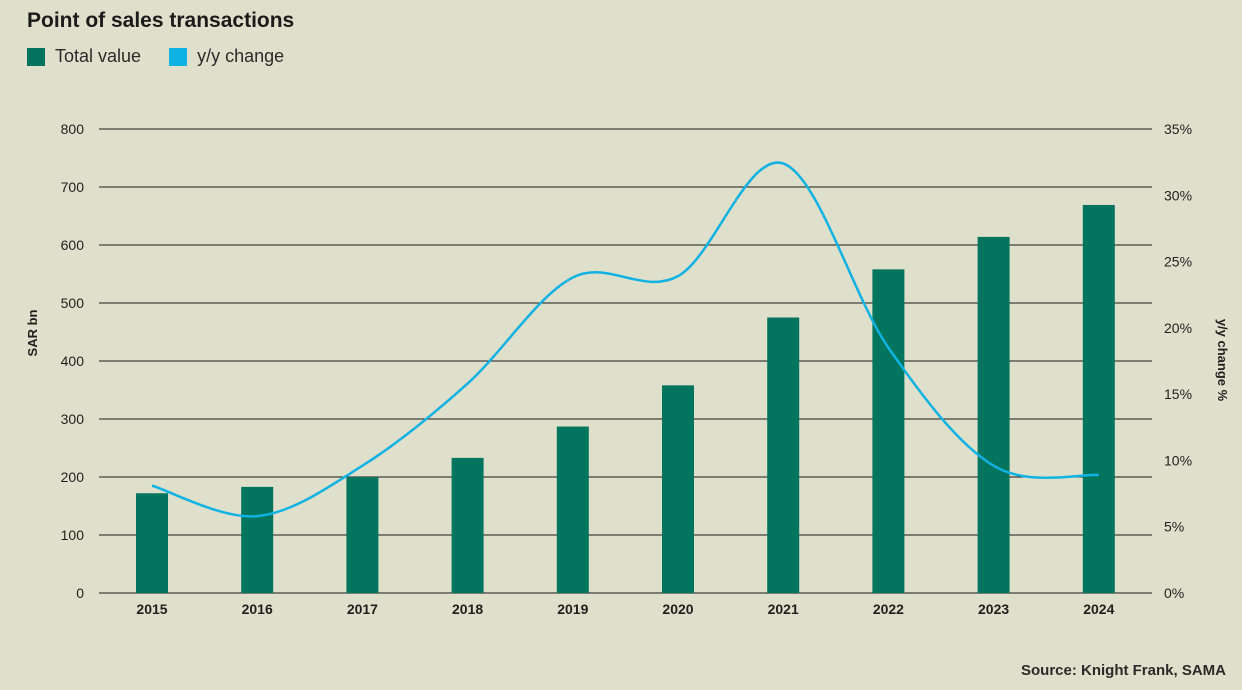 This screenshot has width=1242, height=690. What do you see at coordinates (783, 609) in the screenshot?
I see `x-tick-label: 2021` at bounding box center [783, 609].